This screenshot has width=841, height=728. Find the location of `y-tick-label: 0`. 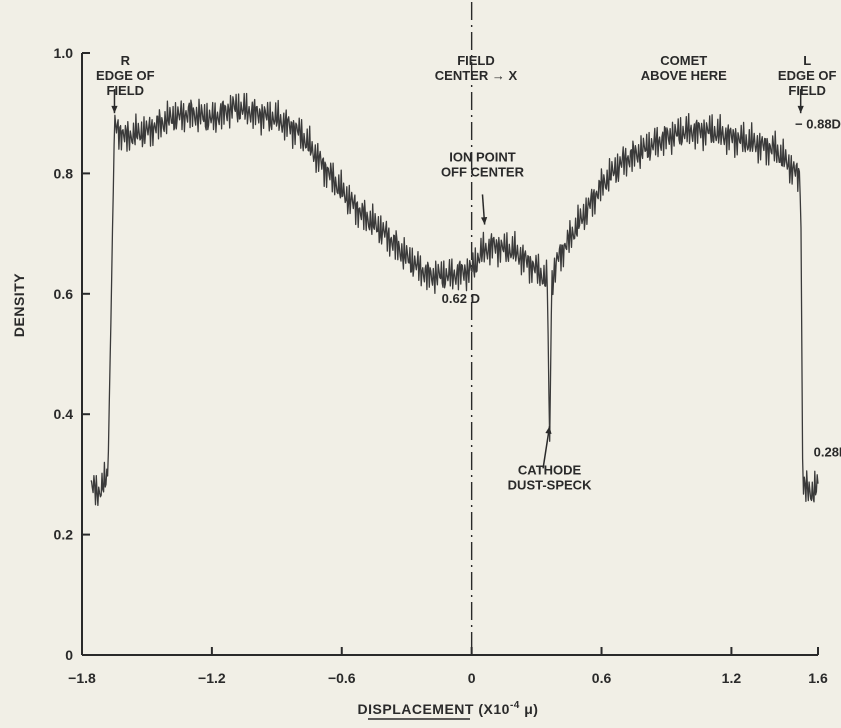

y-tick-label: 0 is located at coordinates (69, 655).